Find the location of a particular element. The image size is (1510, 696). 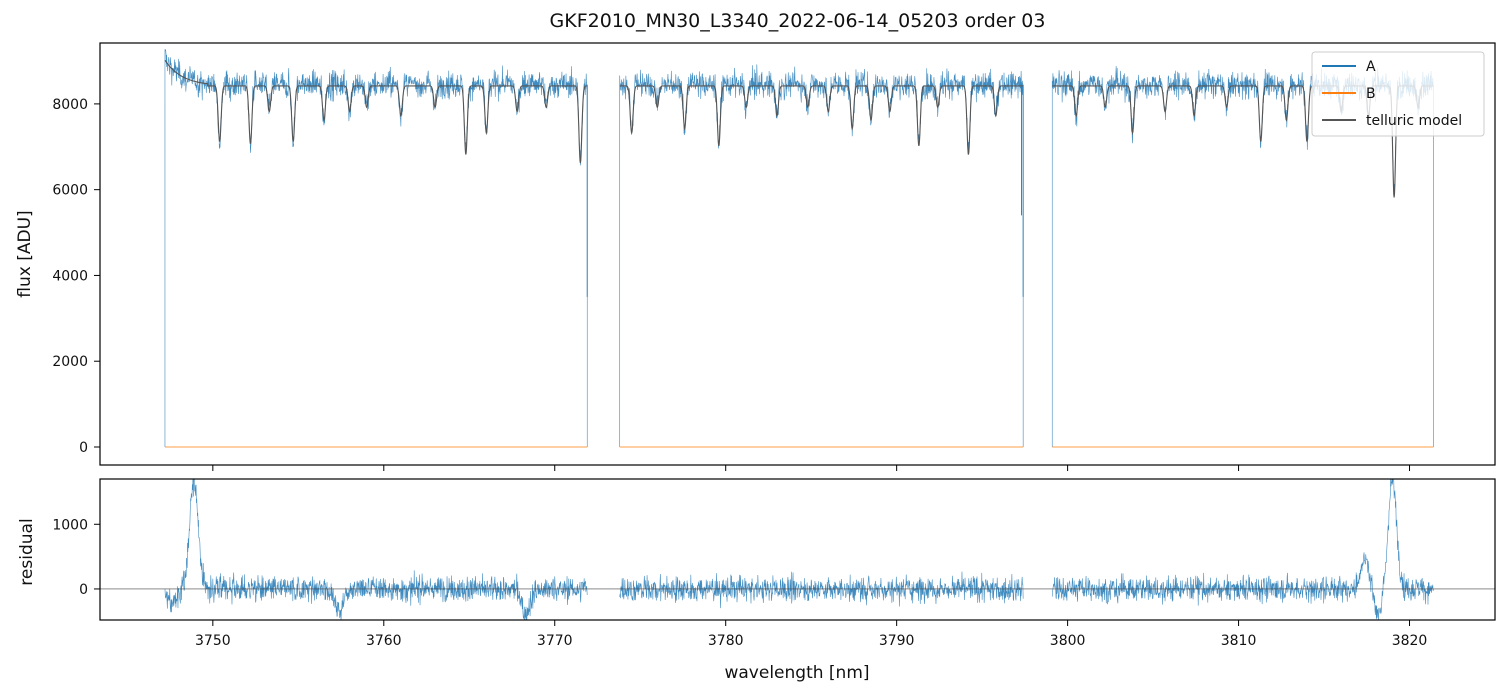

residual-x-tick-label-3770: 3770 is located at coordinates (555, 641).